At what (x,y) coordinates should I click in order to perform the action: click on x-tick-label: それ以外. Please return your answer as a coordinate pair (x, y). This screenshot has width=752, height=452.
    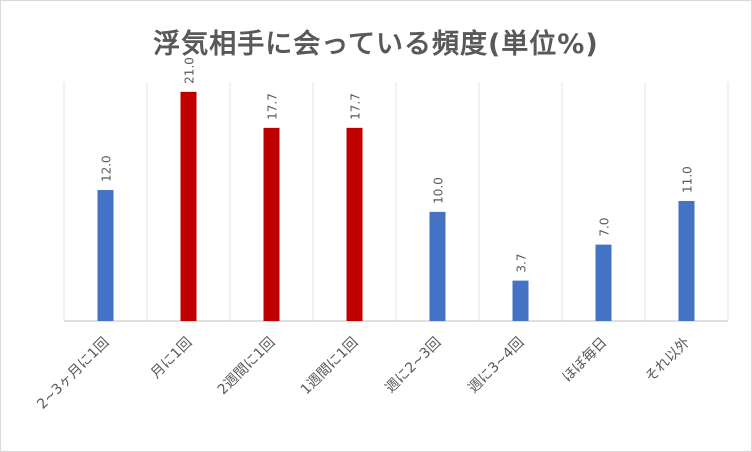
    Looking at the image, I should click on (667, 360).